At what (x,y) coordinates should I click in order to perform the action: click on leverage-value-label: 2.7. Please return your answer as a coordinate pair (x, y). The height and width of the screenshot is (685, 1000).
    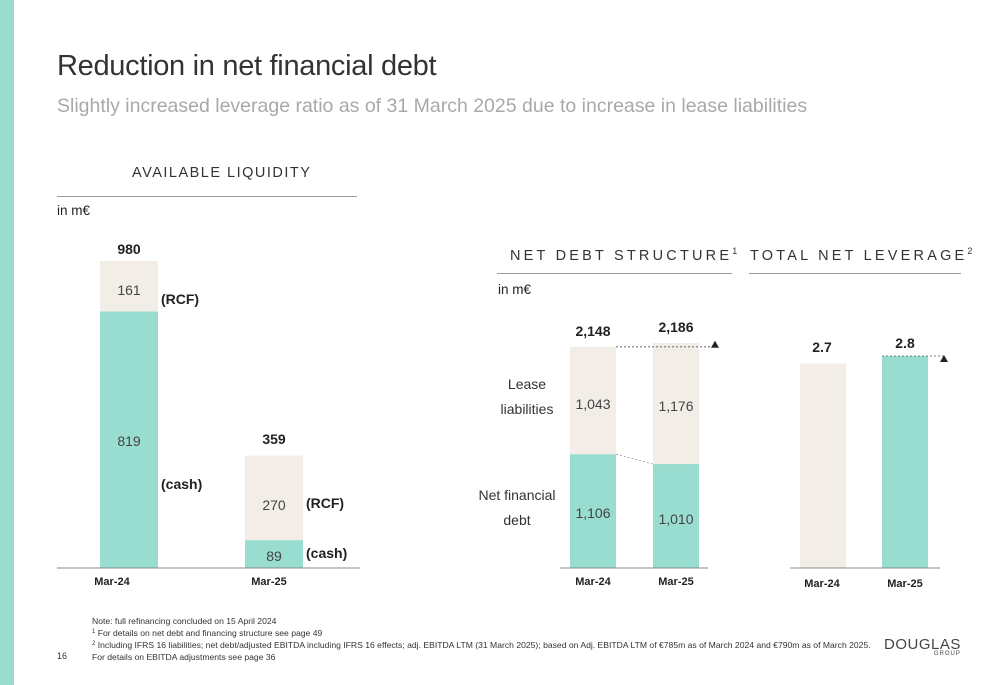
    Looking at the image, I should click on (822, 347).